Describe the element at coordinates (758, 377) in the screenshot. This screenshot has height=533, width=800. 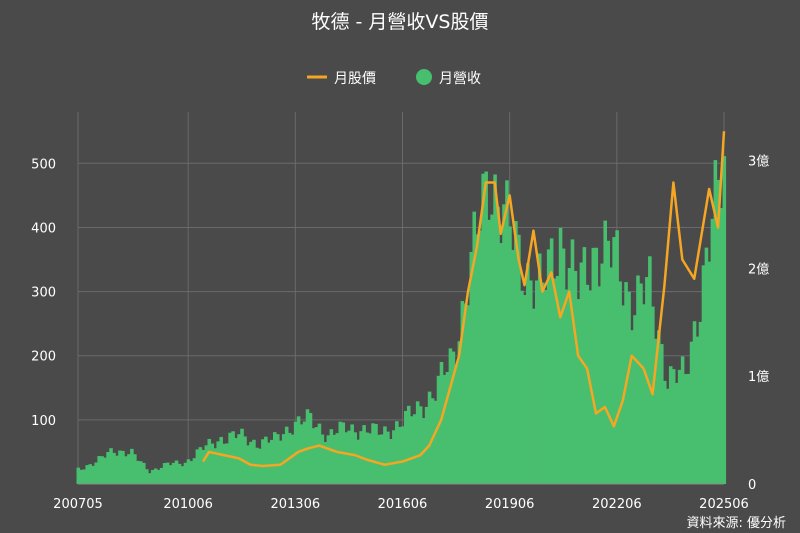
I see `right-tick-label: 1億` at that location.